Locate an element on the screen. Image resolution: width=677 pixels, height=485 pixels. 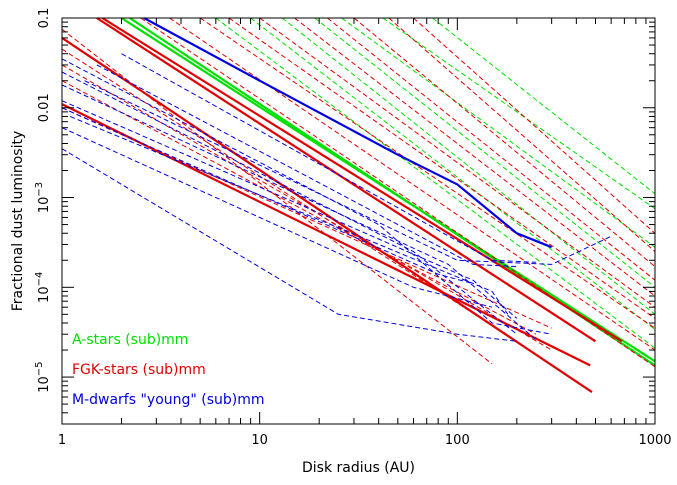
y-tick-label: 10−5 is located at coordinates (43, 376).